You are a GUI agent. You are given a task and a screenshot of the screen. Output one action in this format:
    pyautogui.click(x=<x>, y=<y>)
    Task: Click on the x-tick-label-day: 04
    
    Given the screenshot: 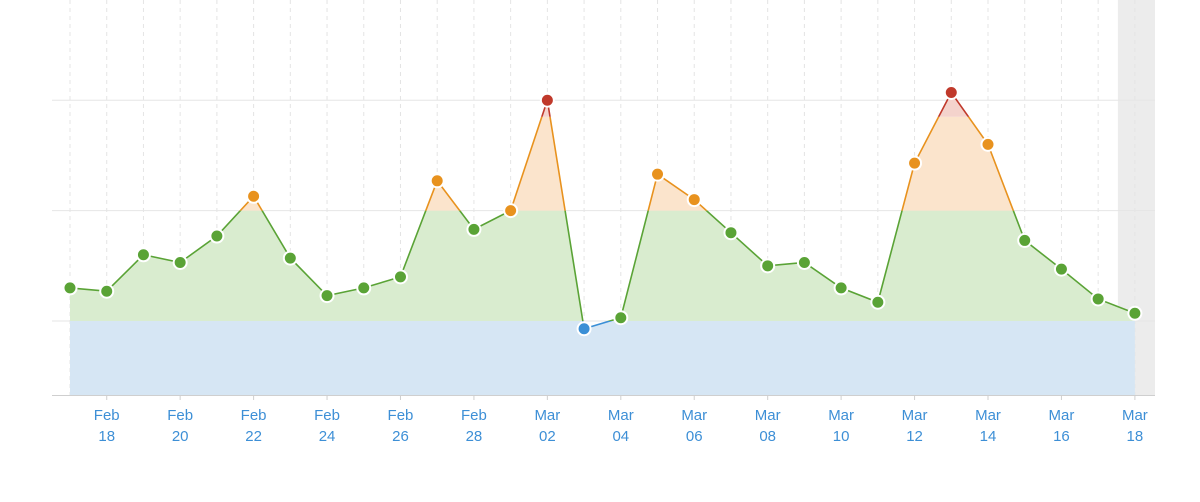 What is the action you would take?
    pyautogui.click(x=620, y=436)
    